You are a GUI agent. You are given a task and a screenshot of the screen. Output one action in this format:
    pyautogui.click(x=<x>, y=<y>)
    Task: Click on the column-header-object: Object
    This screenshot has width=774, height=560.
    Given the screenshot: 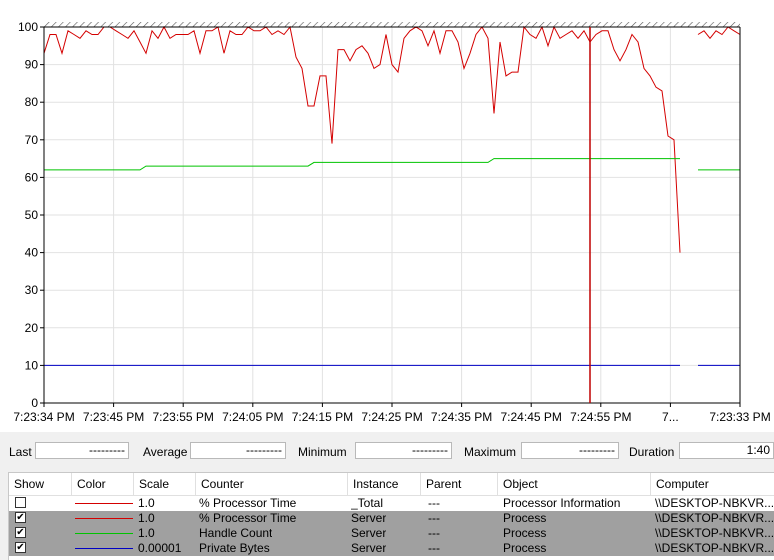 What is the action you would take?
    pyautogui.click(x=574, y=484)
    